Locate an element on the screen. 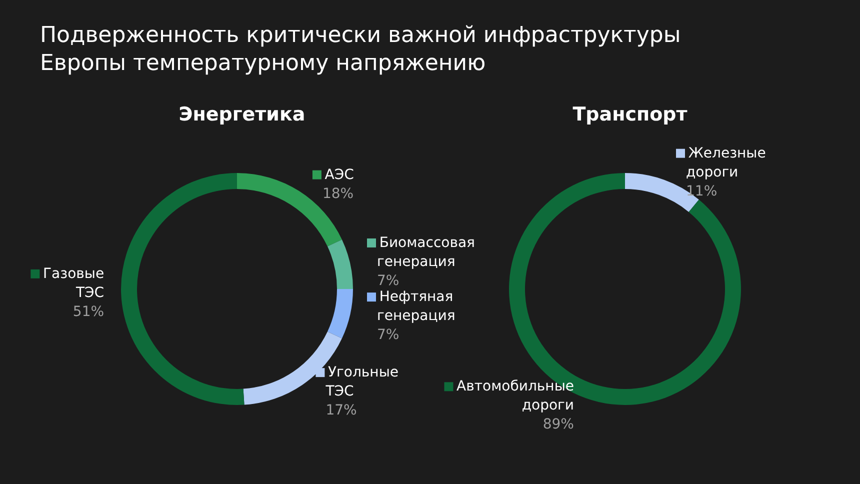 The image size is (860, 484). data-label: 17% is located at coordinates (341, 410).